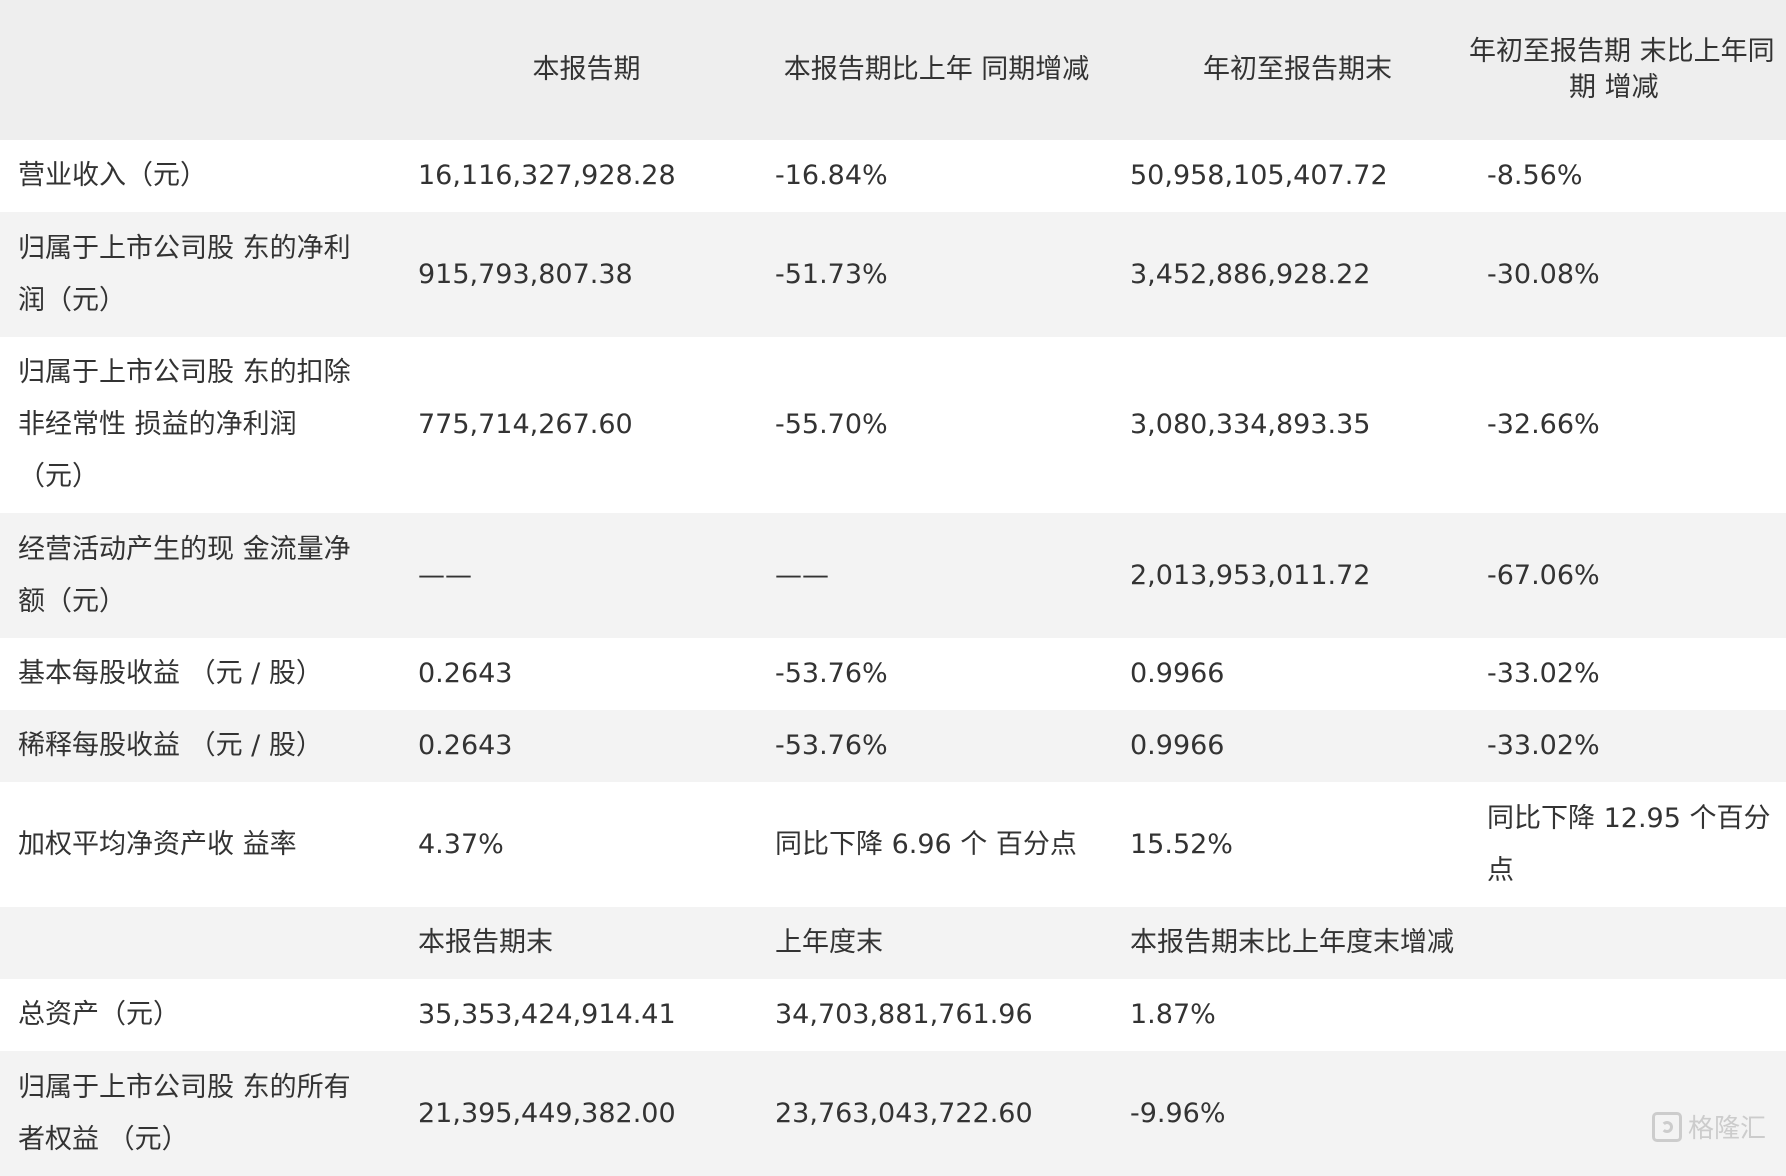 The image size is (1786, 1176). What do you see at coordinates (893, 943) in the screenshot?
I see `table-subheader-row: 本报告期末 上年度末 本报告期末比上年度末增减` at bounding box center [893, 943].